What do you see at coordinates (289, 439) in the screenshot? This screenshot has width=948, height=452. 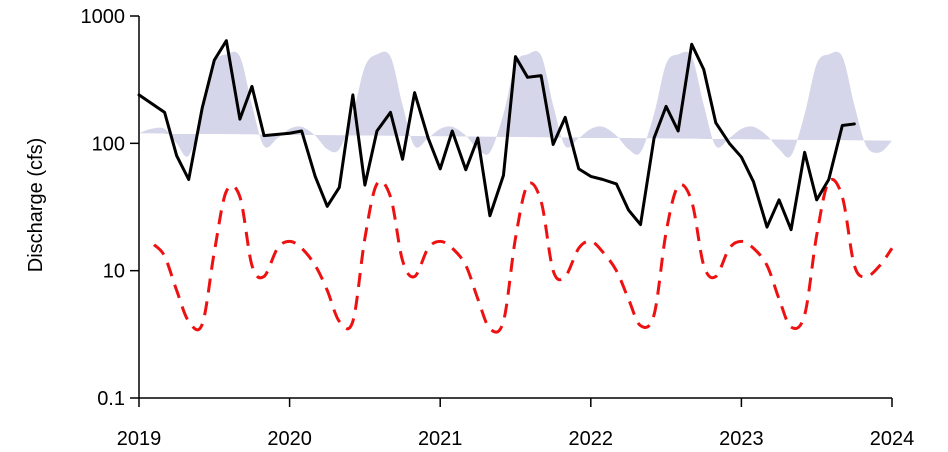 I see `x-tick-label: 2020` at bounding box center [289, 439].